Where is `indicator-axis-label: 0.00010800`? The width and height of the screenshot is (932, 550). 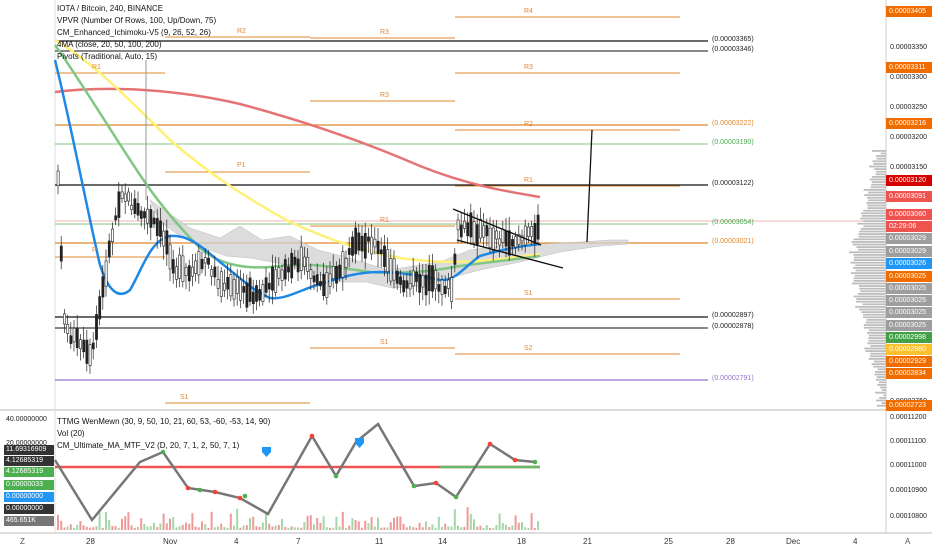 indicator-axis-label: 0.00010800 is located at coordinates (908, 516).